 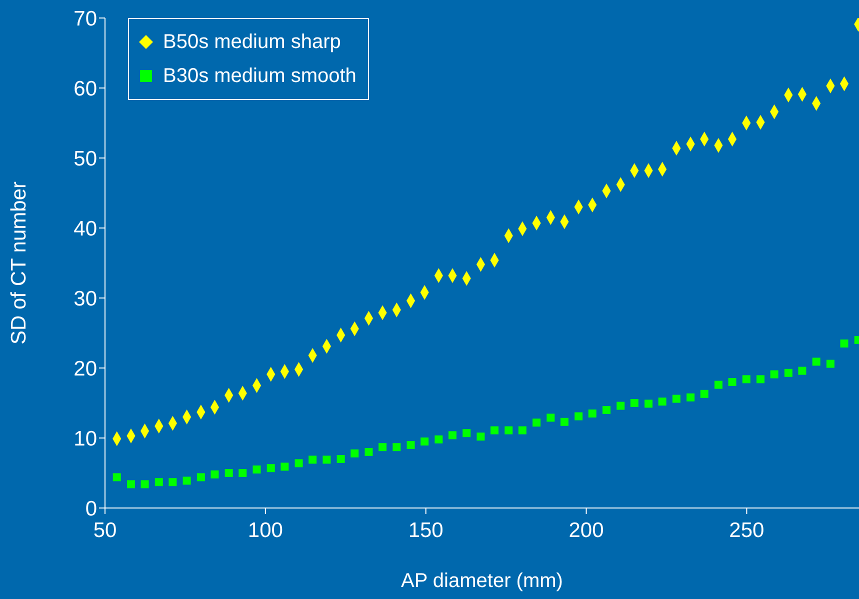 What do you see at coordinates (482, 581) in the screenshot?
I see `x-axis-title: AP diameter (mm)` at bounding box center [482, 581].